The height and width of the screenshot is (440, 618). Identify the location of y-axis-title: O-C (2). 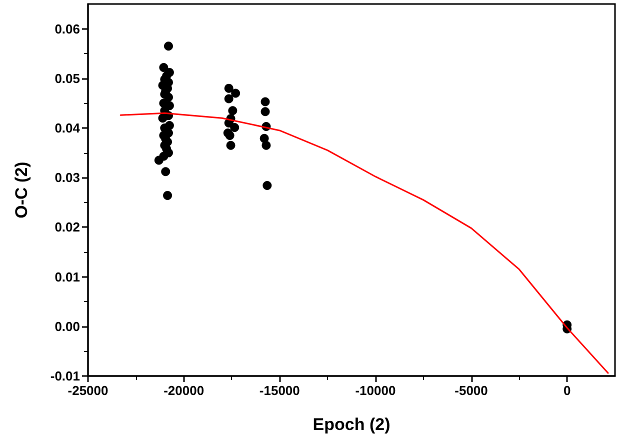
(21, 190).